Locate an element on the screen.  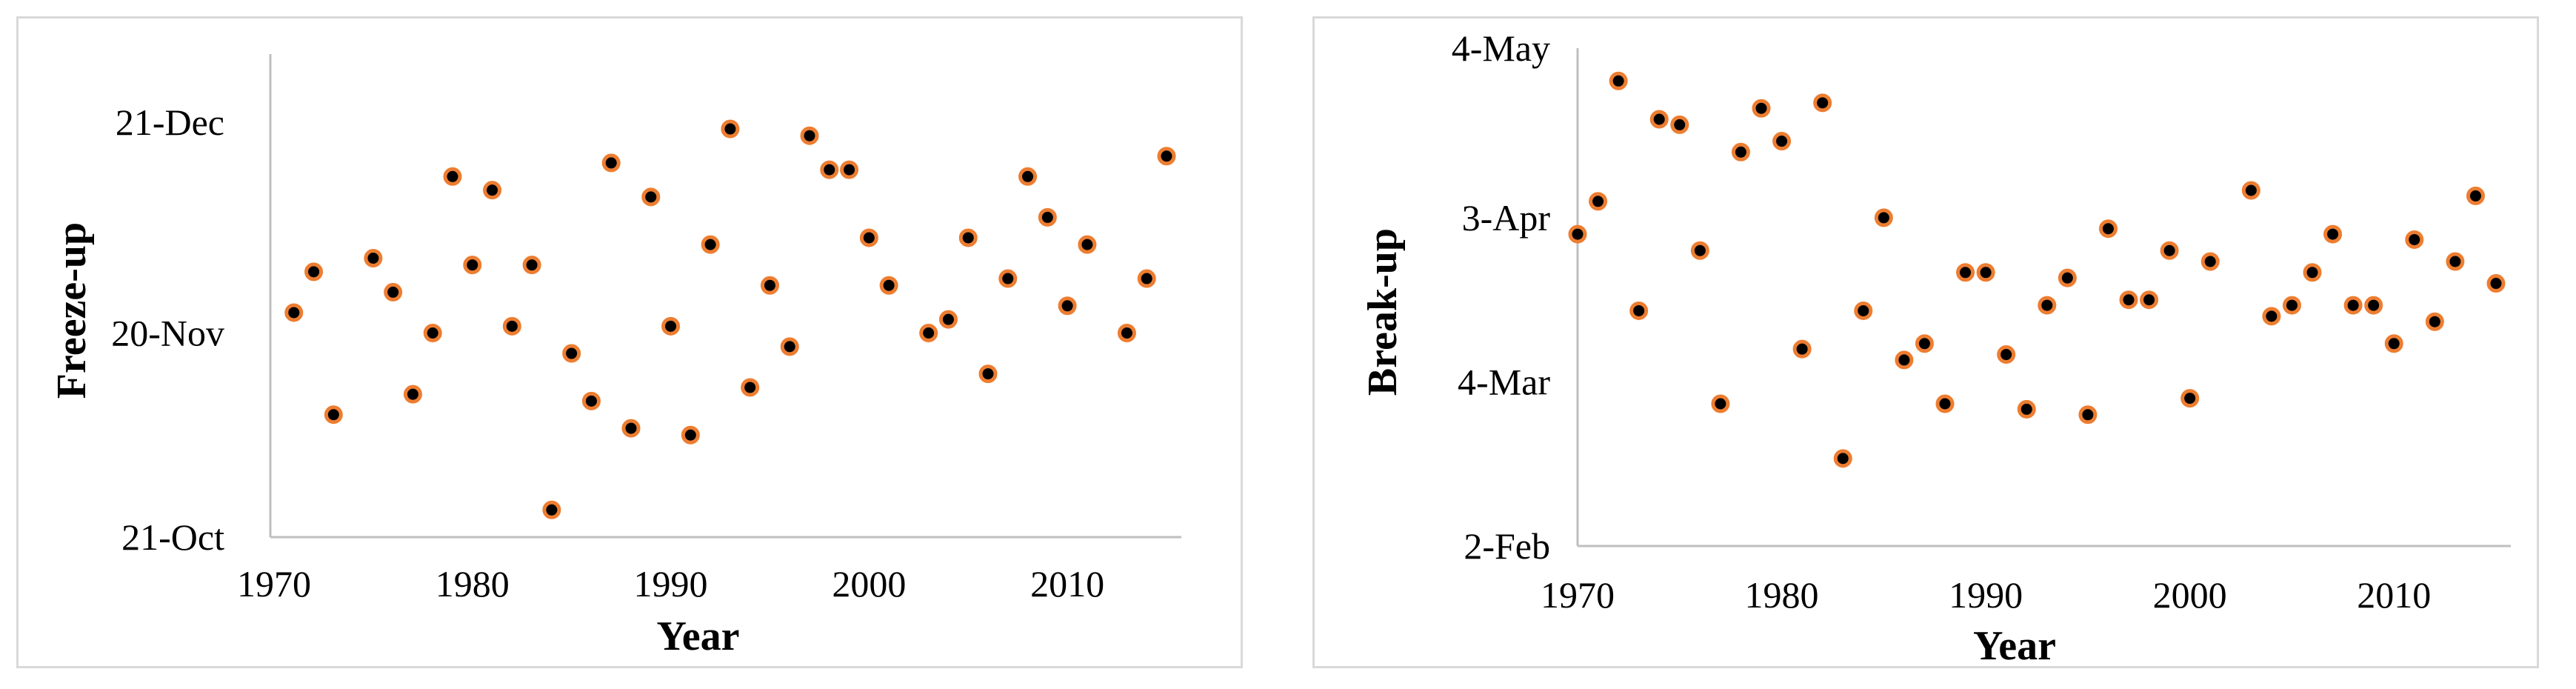
freeze-up-y-tick-label: 21-Dec is located at coordinates (170, 122).